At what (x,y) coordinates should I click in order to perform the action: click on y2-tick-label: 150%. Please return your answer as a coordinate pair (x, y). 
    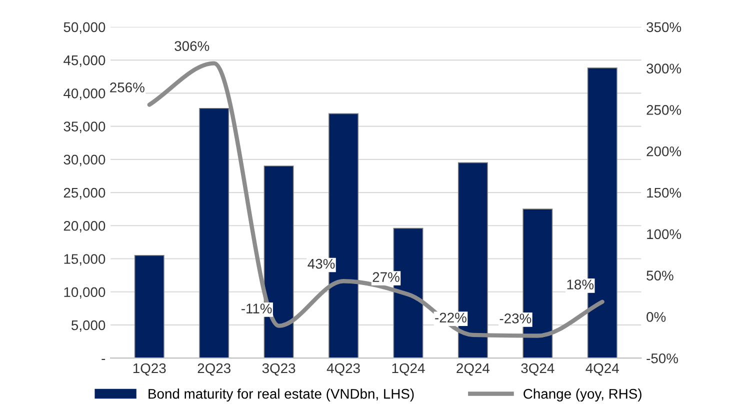
    Looking at the image, I should click on (664, 193).